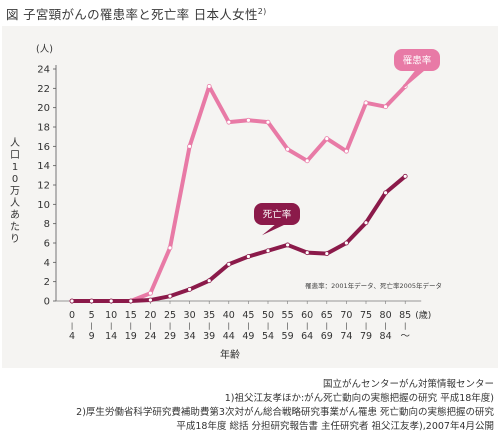 Image resolution: width=500 pixels, height=439 pixels. I want to click on x-tick-label-start: 25, so click(170, 315).